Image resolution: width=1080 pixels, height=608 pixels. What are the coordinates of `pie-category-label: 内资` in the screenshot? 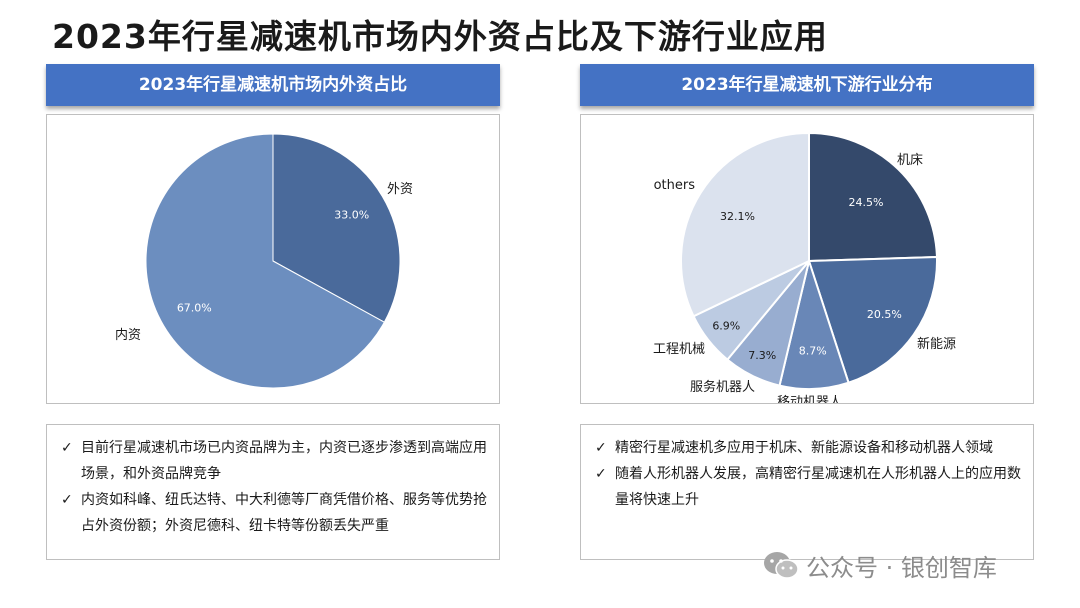 It's located at (128, 335).